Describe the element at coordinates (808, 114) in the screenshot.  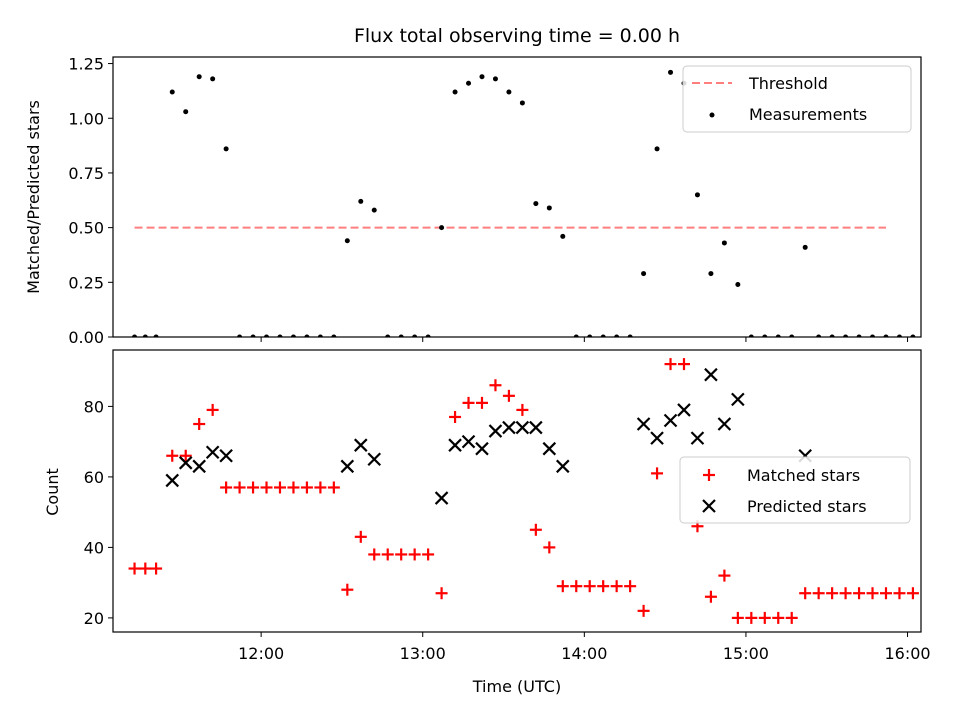
I see `legend-measurements-label: Measurements` at that location.